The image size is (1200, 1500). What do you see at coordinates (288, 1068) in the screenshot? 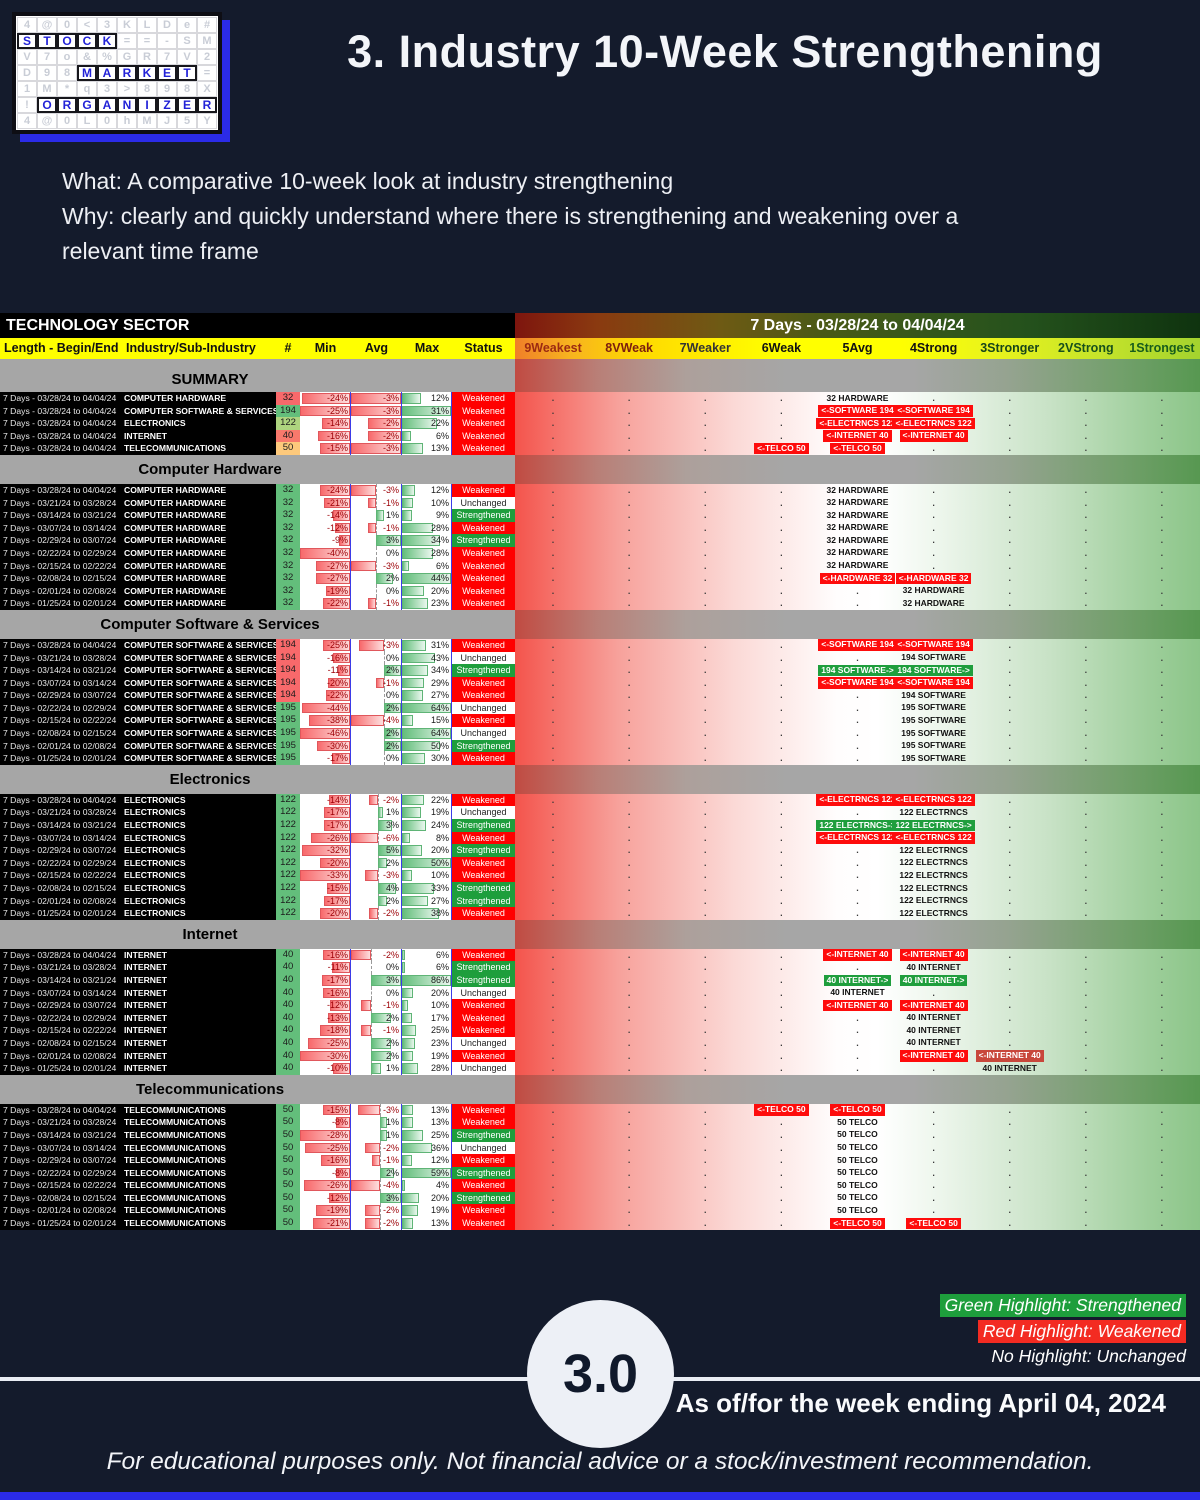
I see `count-cell: 40` at bounding box center [288, 1068].